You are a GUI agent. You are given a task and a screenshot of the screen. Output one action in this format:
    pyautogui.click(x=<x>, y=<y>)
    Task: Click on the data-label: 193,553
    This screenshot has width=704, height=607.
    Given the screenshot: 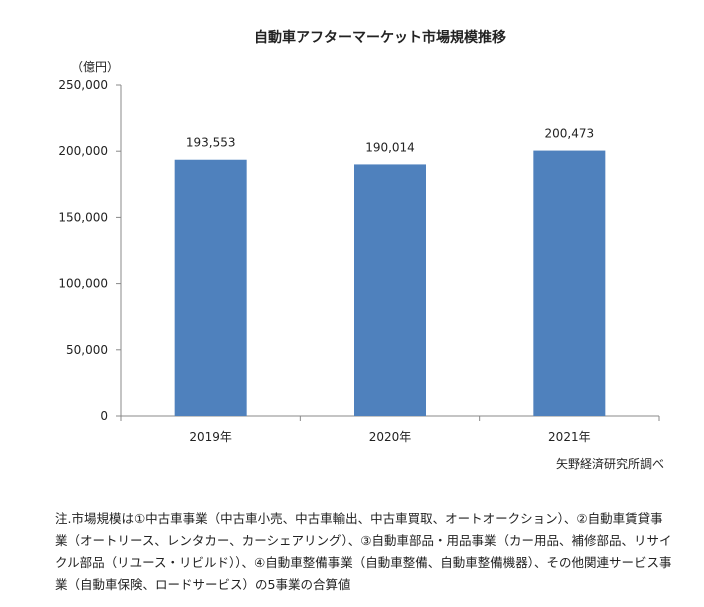 What is the action you would take?
    pyautogui.click(x=211, y=143)
    